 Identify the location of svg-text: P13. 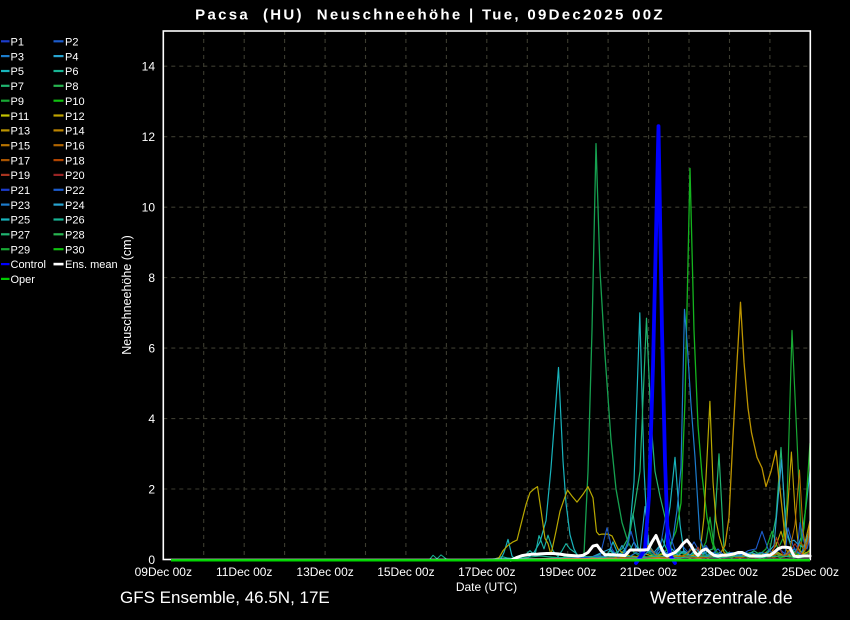
(21, 132).